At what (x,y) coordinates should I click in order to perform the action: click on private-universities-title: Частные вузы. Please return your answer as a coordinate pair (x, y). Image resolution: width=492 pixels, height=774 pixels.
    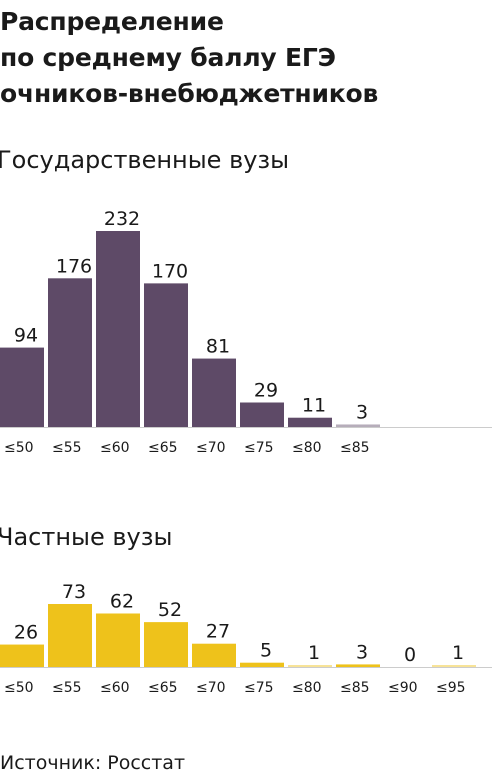
    Looking at the image, I should click on (86, 537).